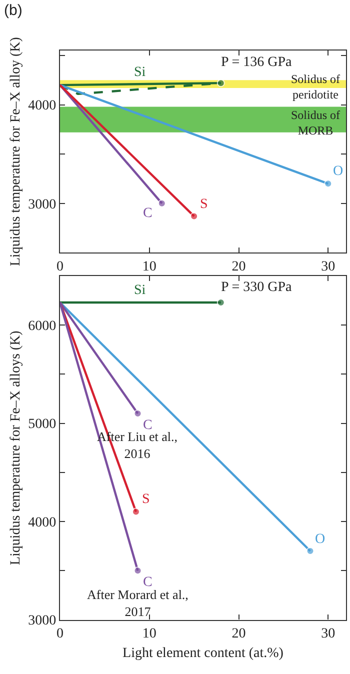  Describe the element at coordinates (42, 424) in the screenshot. I see `y-tick-label: 5000` at that location.